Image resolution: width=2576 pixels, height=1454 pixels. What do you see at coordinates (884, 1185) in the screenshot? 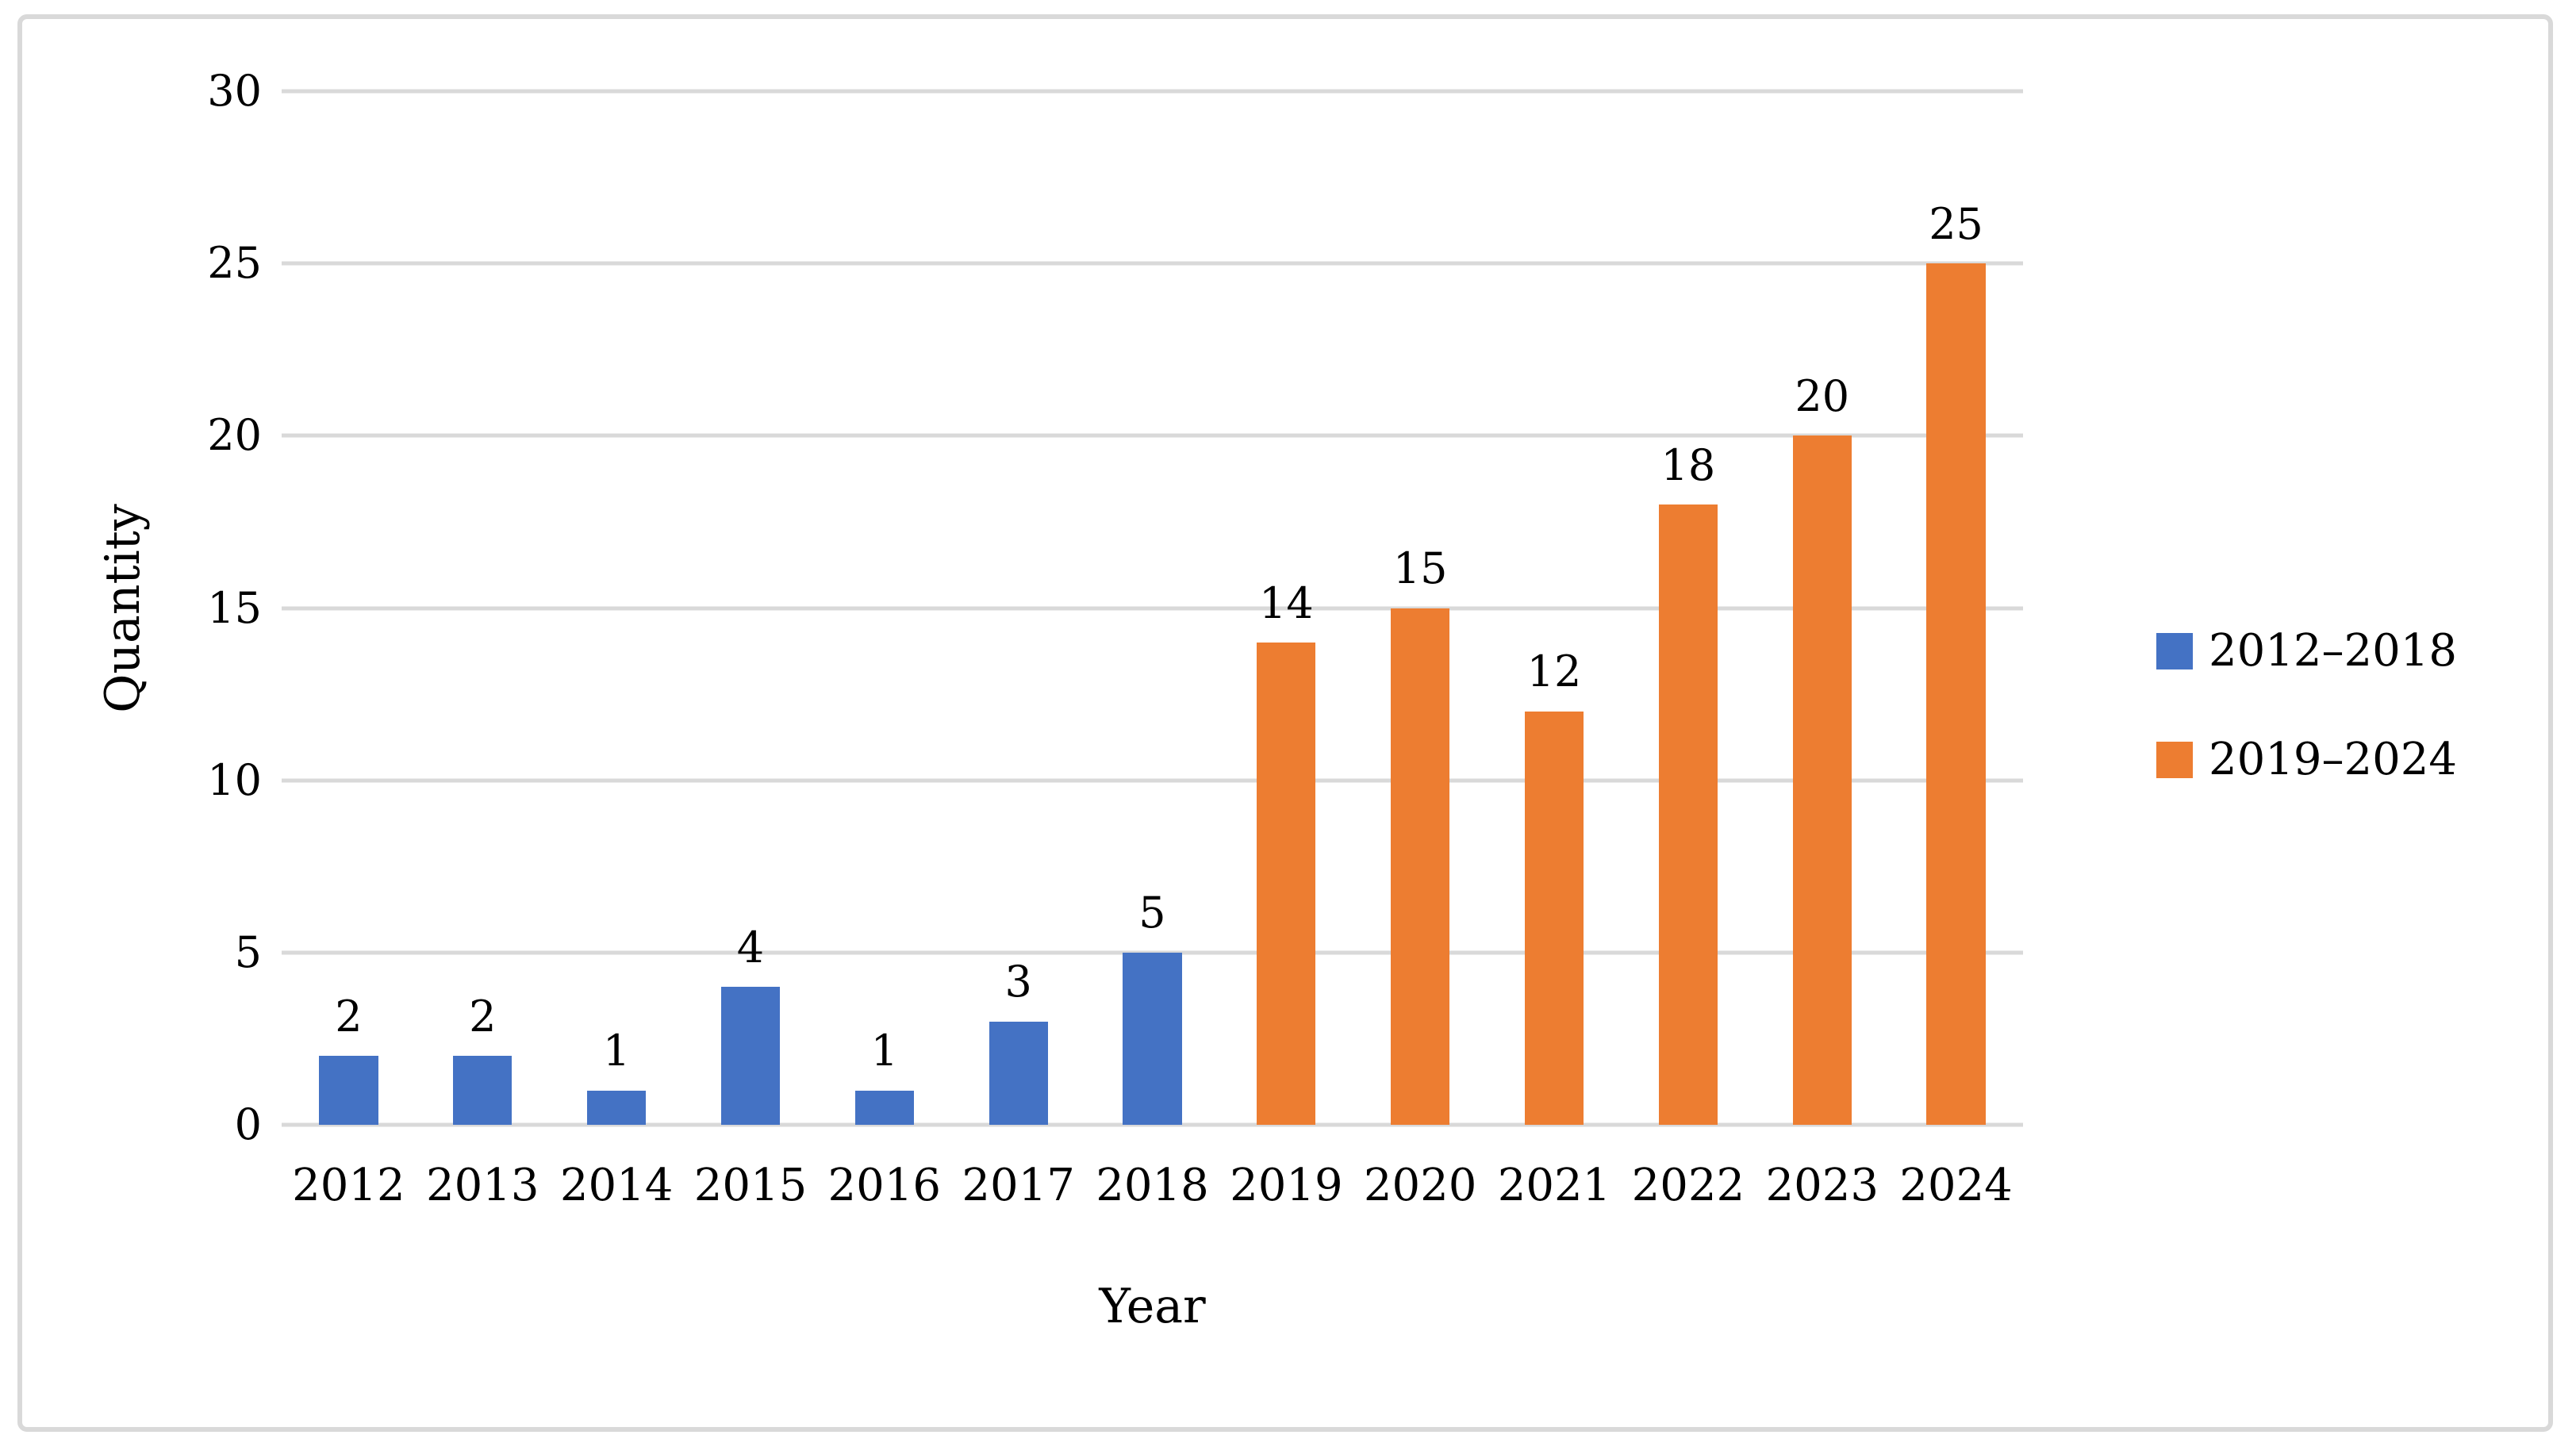
I see `x-tick-label: 2016` at bounding box center [884, 1185].